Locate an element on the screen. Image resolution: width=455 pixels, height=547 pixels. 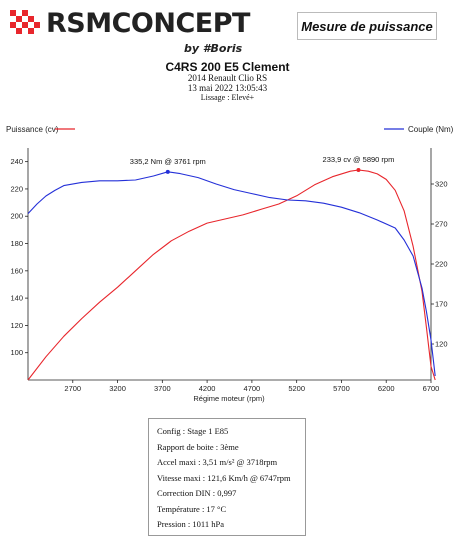
legend-torque: Couple (Nm) is located at coordinates (419, 129).